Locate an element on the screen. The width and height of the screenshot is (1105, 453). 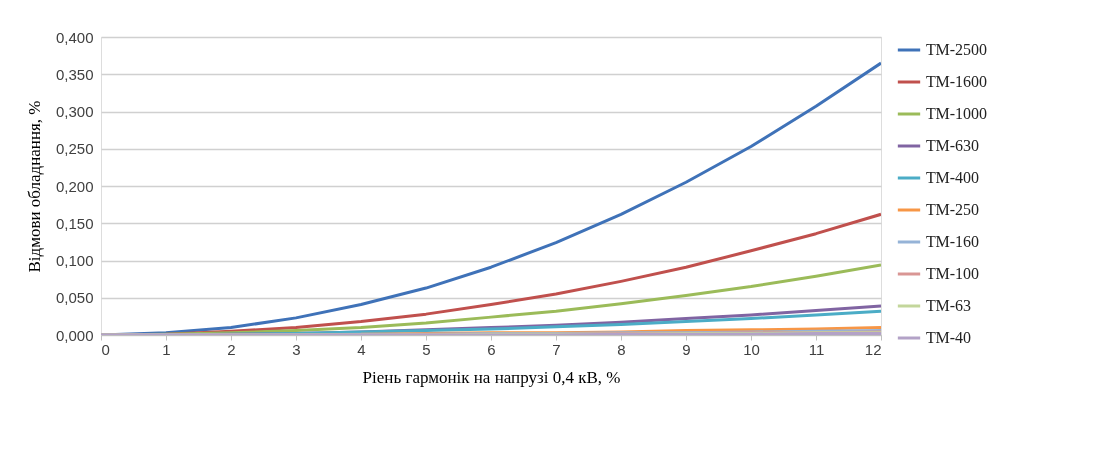
y-tick-label: 0,350 is located at coordinates (74, 74).